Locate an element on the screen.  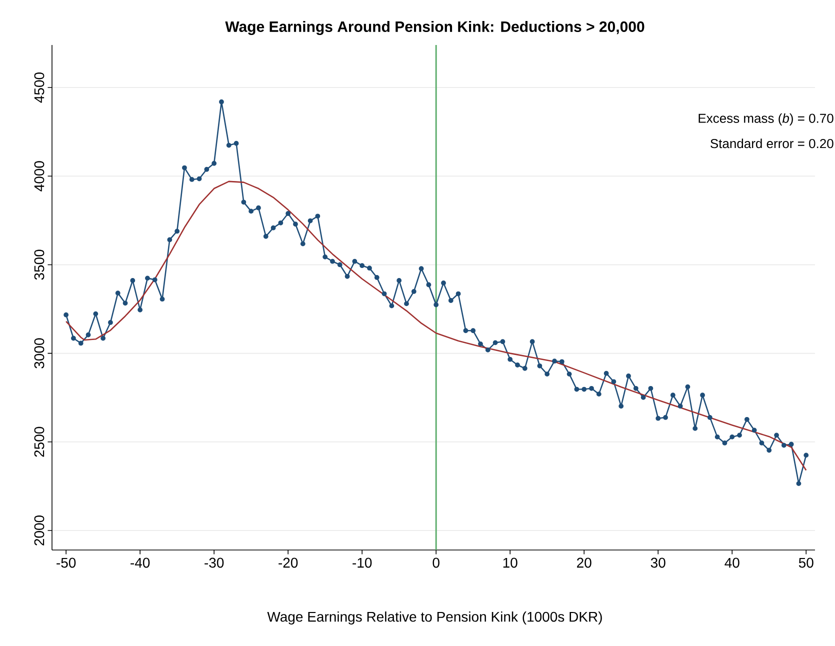
x-tick-label: -40 is located at coordinates (140, 563).